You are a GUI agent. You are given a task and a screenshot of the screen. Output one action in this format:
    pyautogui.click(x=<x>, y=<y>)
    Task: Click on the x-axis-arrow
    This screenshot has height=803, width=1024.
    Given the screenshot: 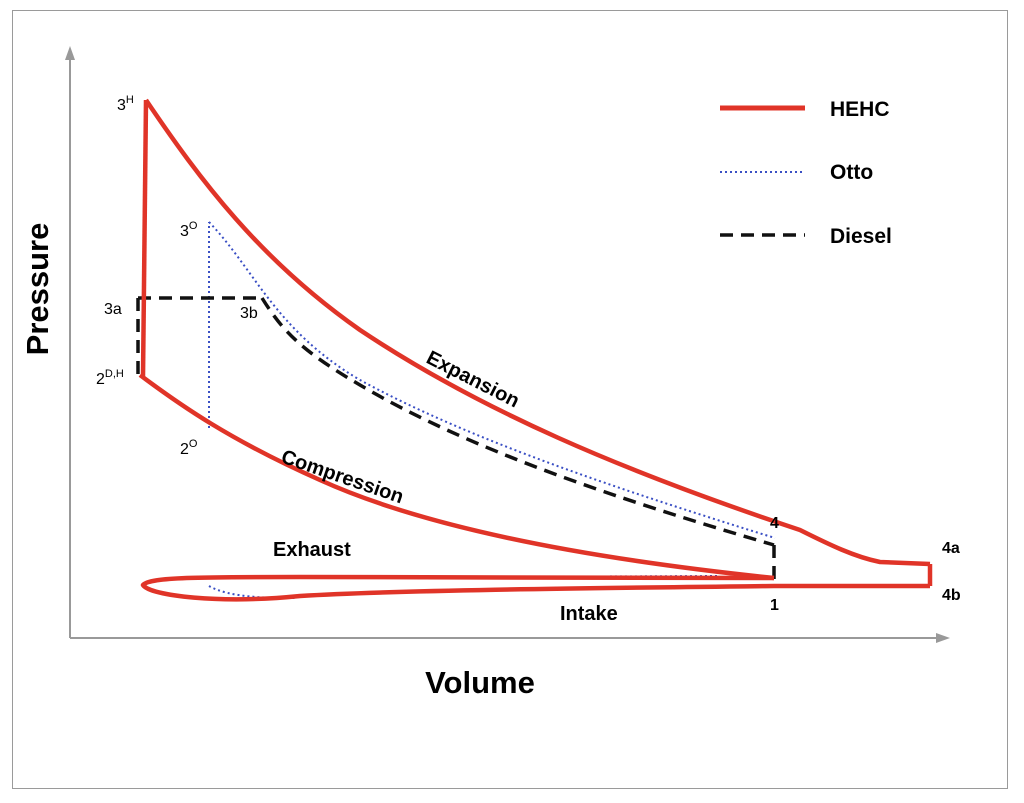 What is the action you would take?
    pyautogui.click(x=943, y=638)
    